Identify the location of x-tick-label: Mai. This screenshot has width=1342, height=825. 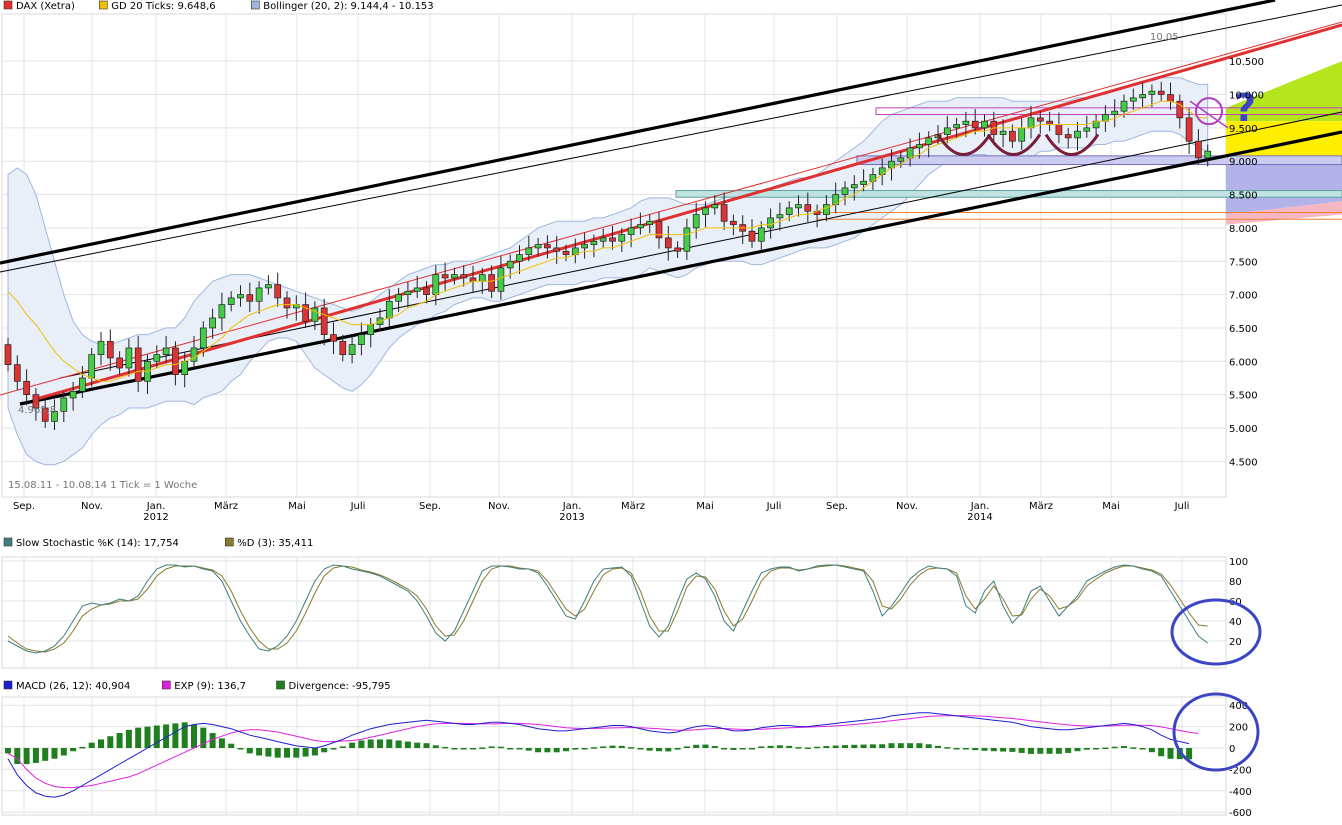
(705, 506).